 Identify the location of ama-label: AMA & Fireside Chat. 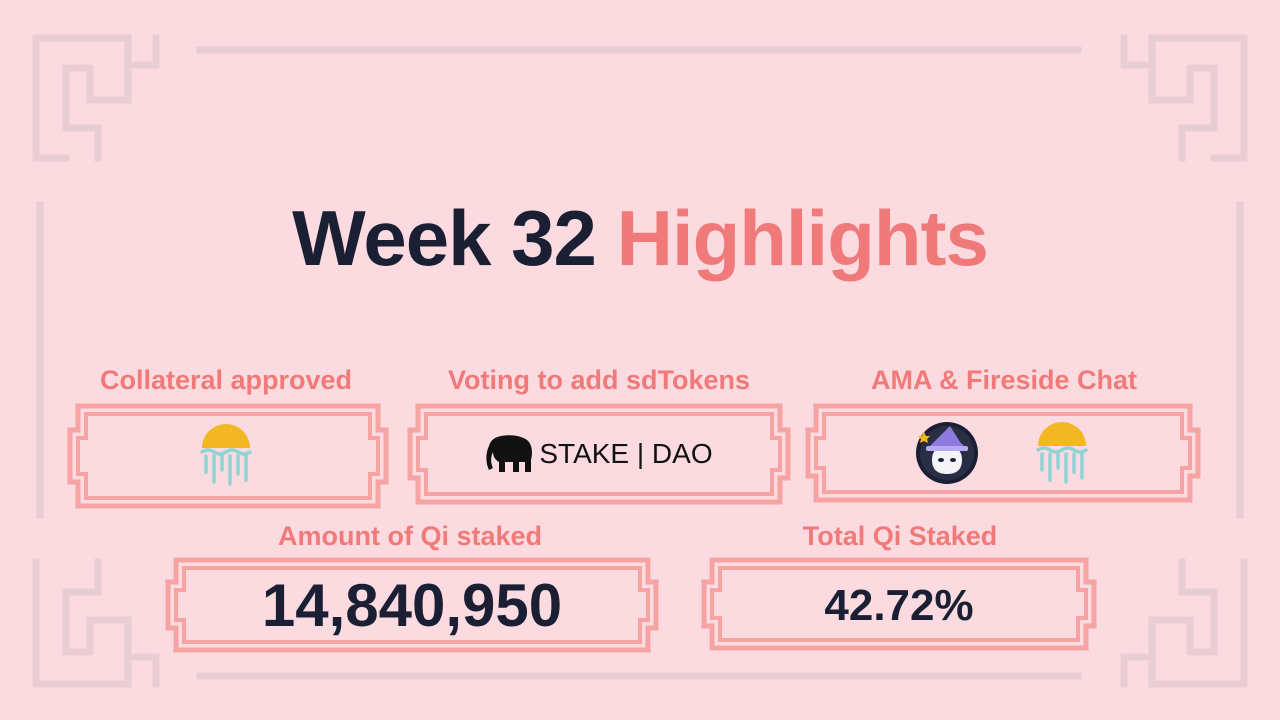
(1004, 380).